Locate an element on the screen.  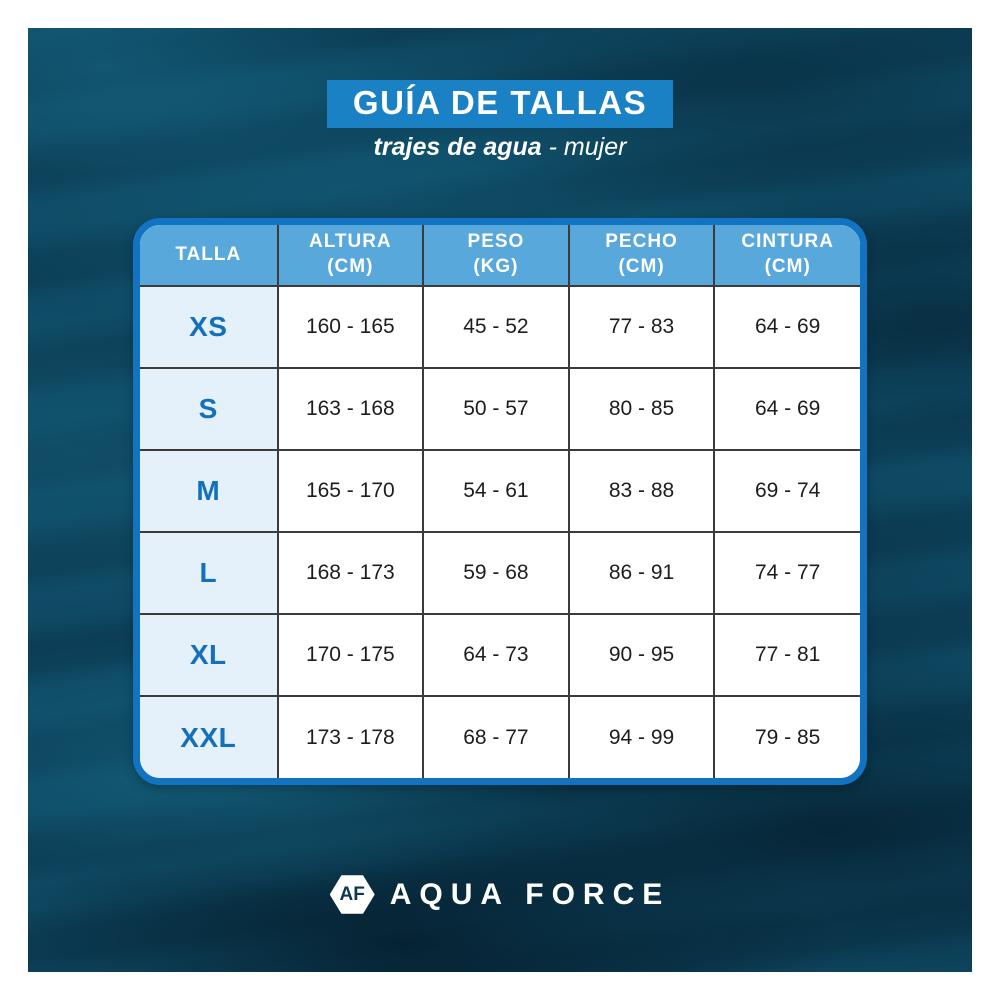
cell-pecho: 90 - 95 is located at coordinates (641, 654).